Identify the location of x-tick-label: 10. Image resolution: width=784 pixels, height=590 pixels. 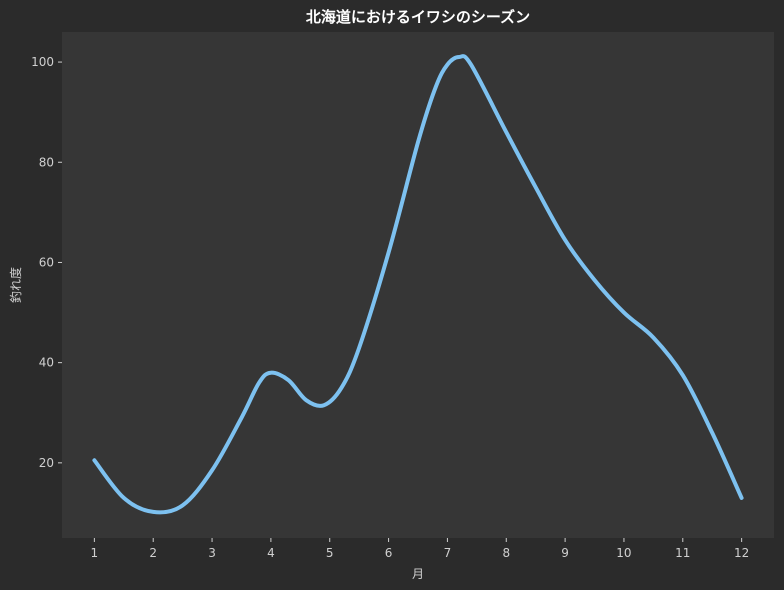
(623, 553).